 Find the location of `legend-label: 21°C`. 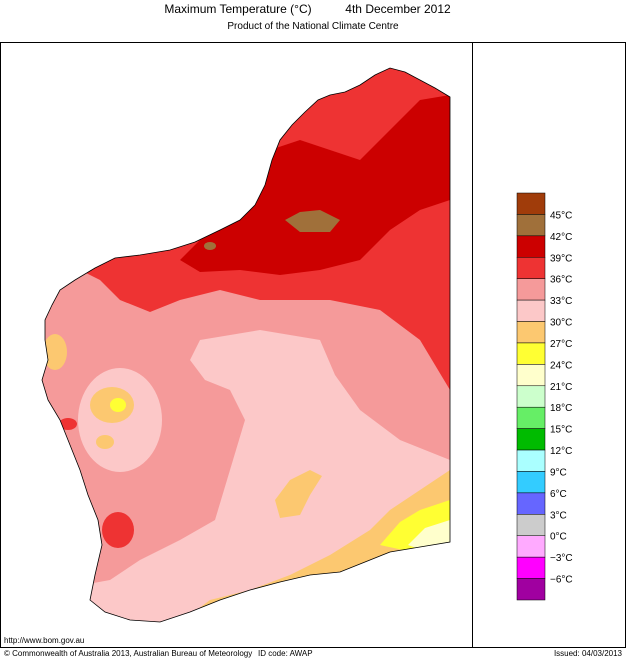

legend-label: 21°C is located at coordinates (561, 387).